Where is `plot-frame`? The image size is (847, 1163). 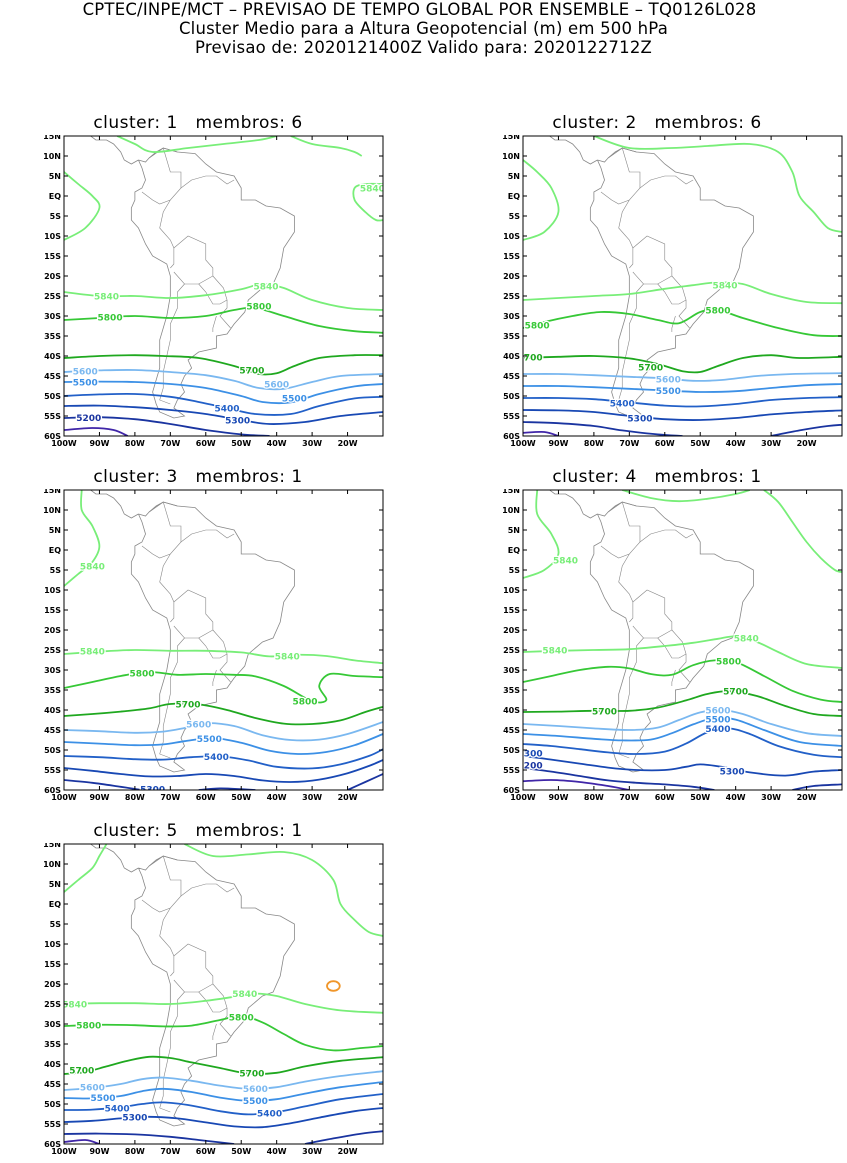
plot-frame is located at coordinates (223, 286).